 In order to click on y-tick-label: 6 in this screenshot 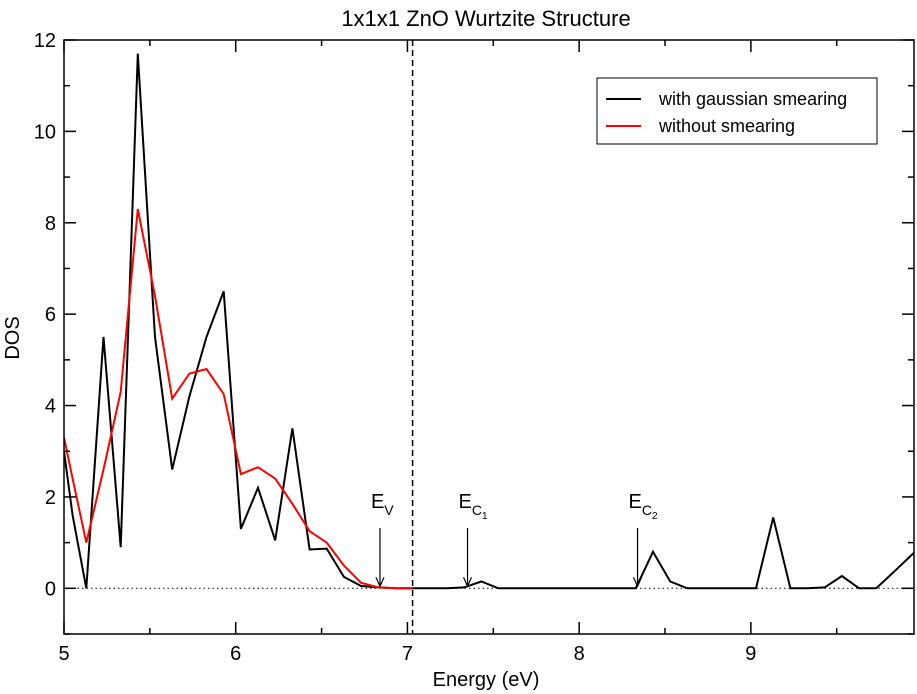, I will do `click(50, 315)`.